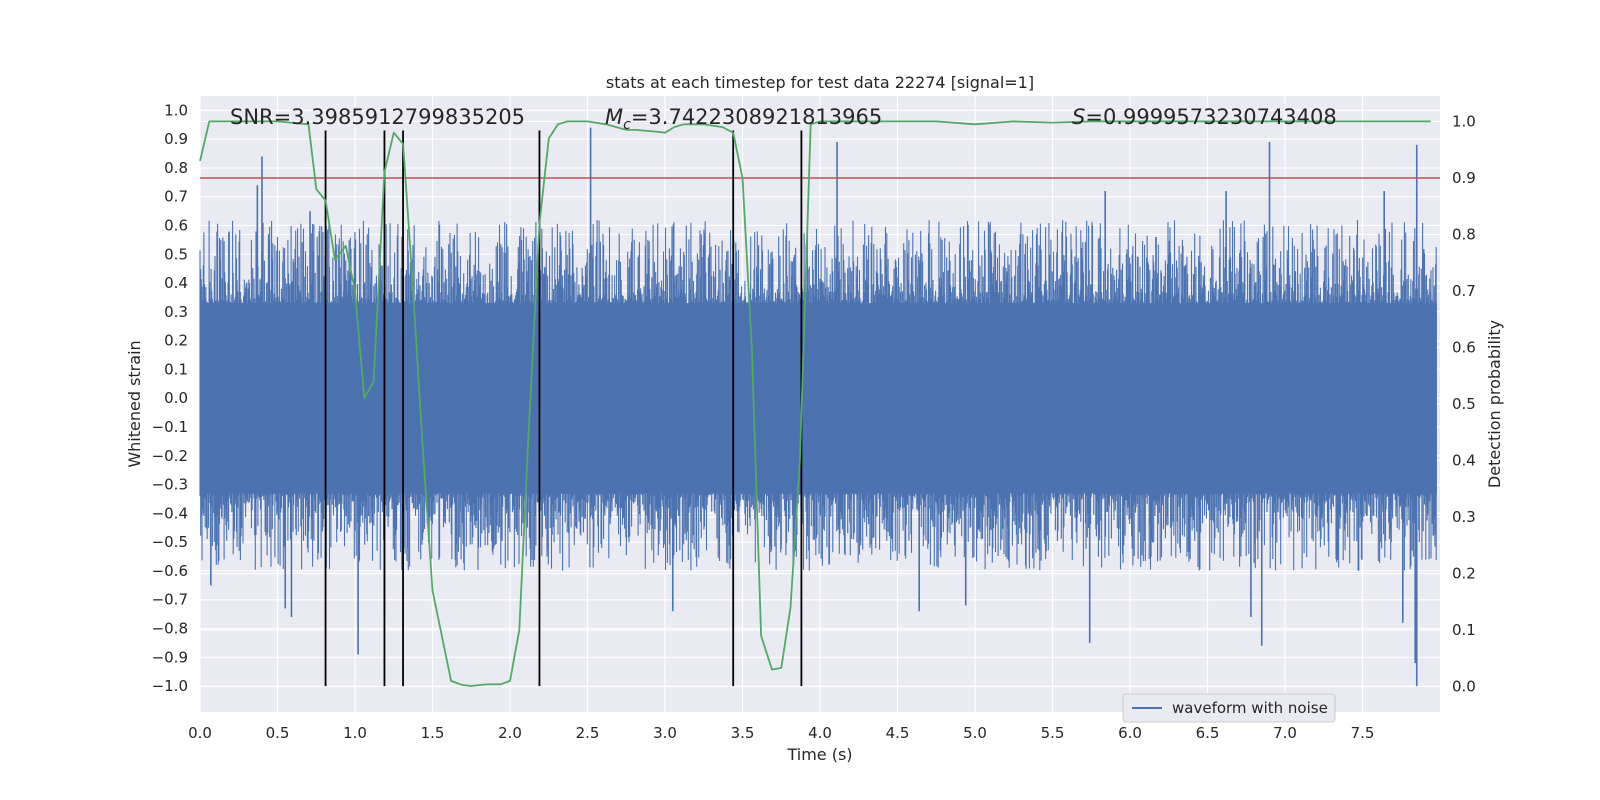 This screenshot has height=800, width=1600. What do you see at coordinates (510, 733) in the screenshot?
I see `x-tick-label: 2.0` at bounding box center [510, 733].